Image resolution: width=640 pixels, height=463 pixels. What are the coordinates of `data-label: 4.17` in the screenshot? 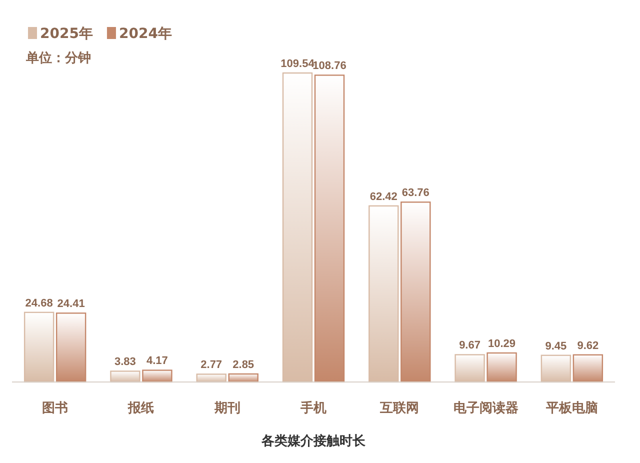 It's located at (157, 361).